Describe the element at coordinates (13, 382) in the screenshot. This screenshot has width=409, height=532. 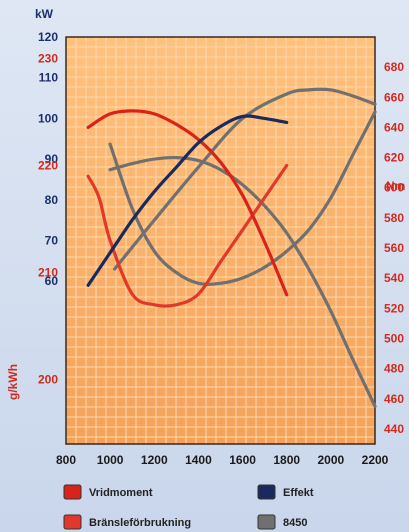
I see `gkwh-axis-label: g/kWh` at that location.